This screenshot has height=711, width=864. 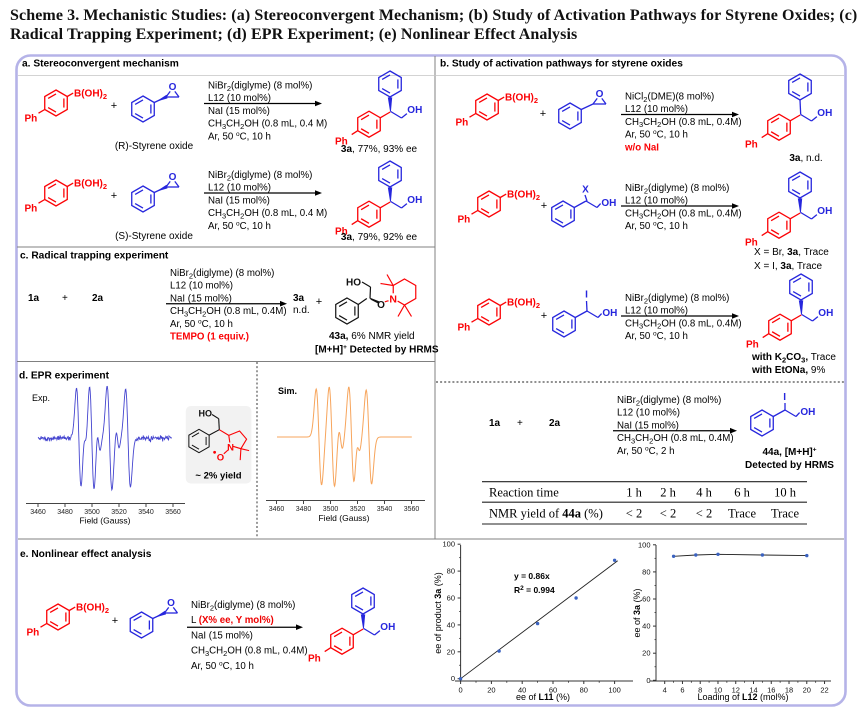 What do you see at coordinates (789, 465) in the screenshot?
I see `svg-text: Detected by HRMS` at bounding box center [789, 465].